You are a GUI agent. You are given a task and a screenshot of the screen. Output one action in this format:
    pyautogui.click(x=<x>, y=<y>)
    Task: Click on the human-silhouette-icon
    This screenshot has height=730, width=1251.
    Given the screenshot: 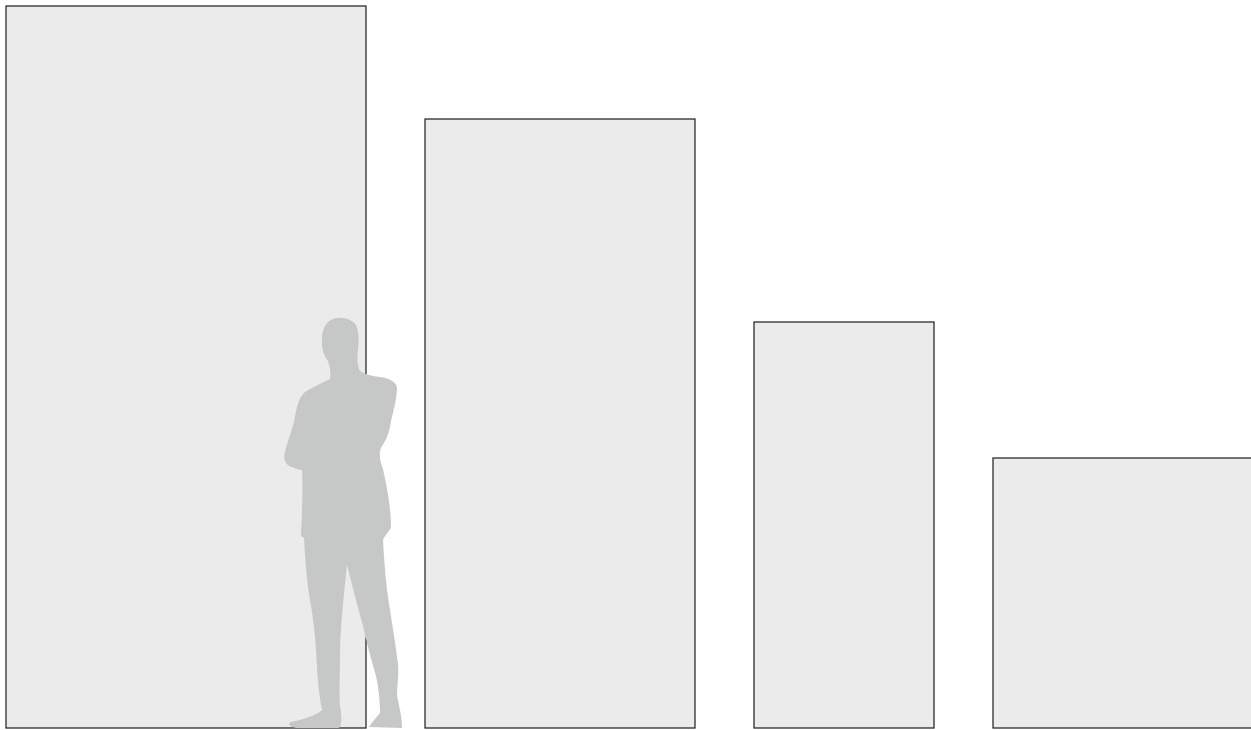 What is the action you would take?
    pyautogui.click(x=343, y=522)
    